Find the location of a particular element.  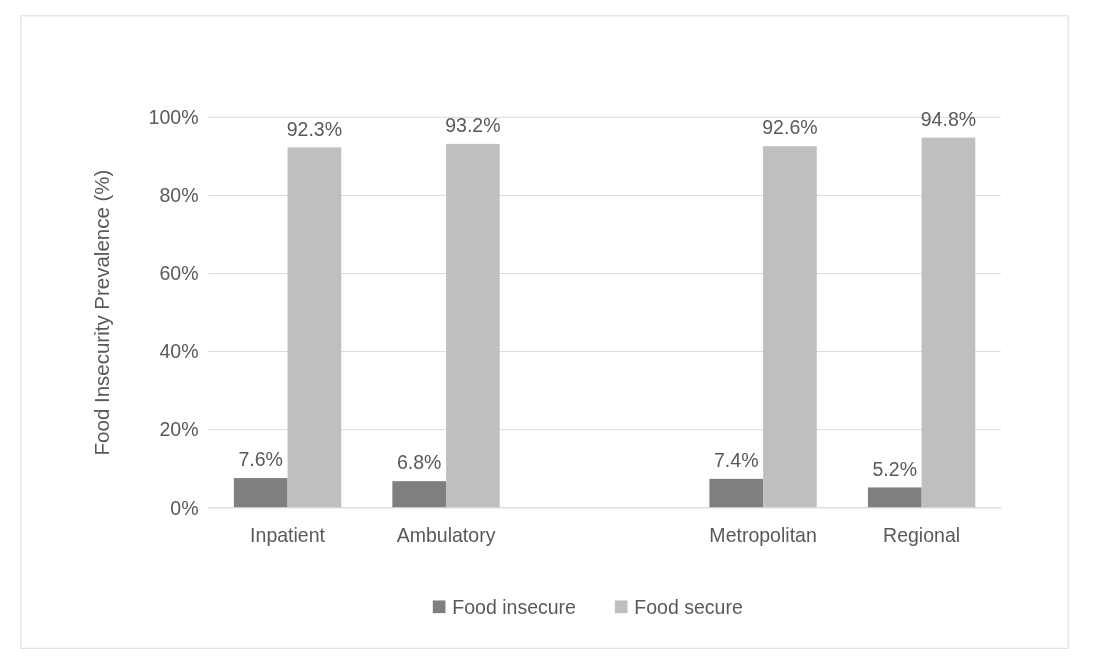

y-axis-title: Food Insecurity Prevalence (%) is located at coordinates (101, 312).